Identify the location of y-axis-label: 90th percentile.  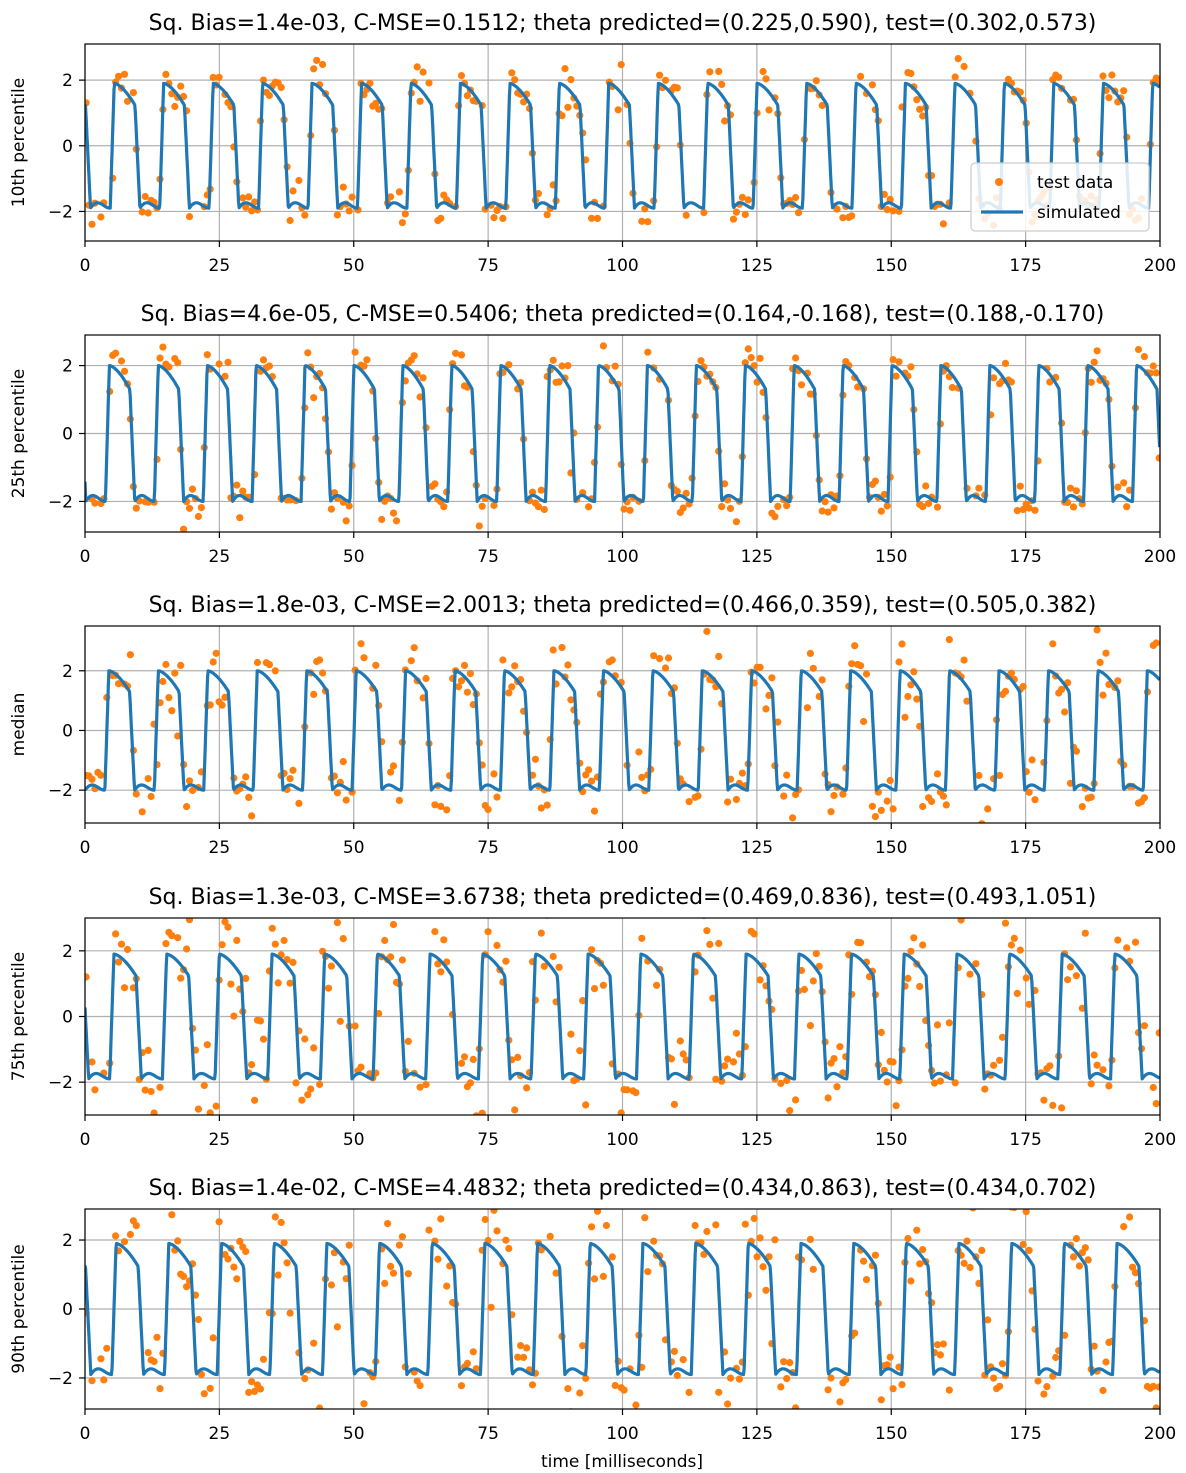
(19, 1309).